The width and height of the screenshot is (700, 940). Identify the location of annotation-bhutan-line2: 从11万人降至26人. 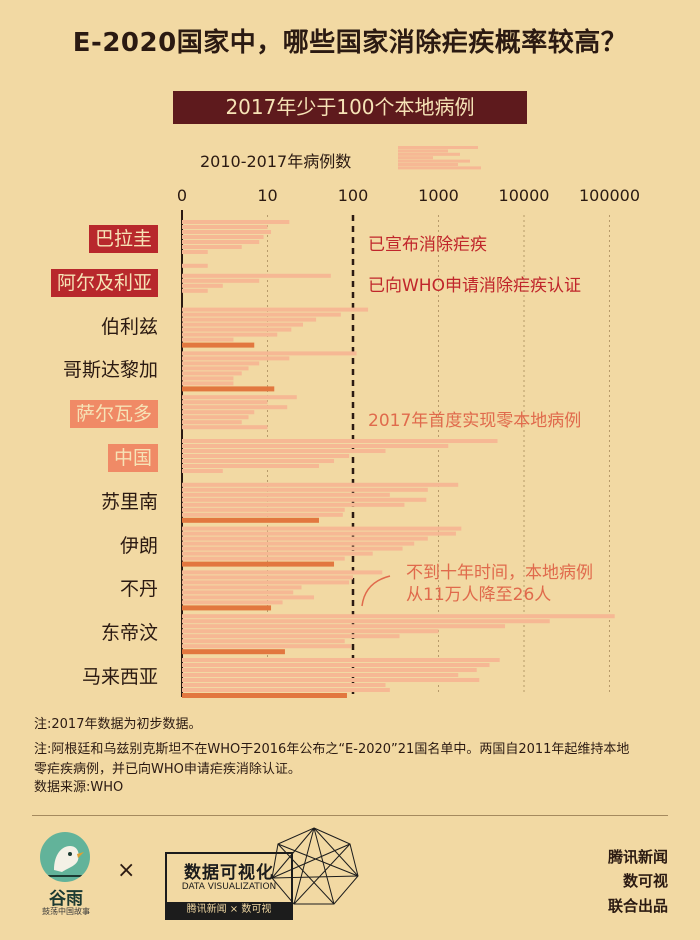
(479, 595).